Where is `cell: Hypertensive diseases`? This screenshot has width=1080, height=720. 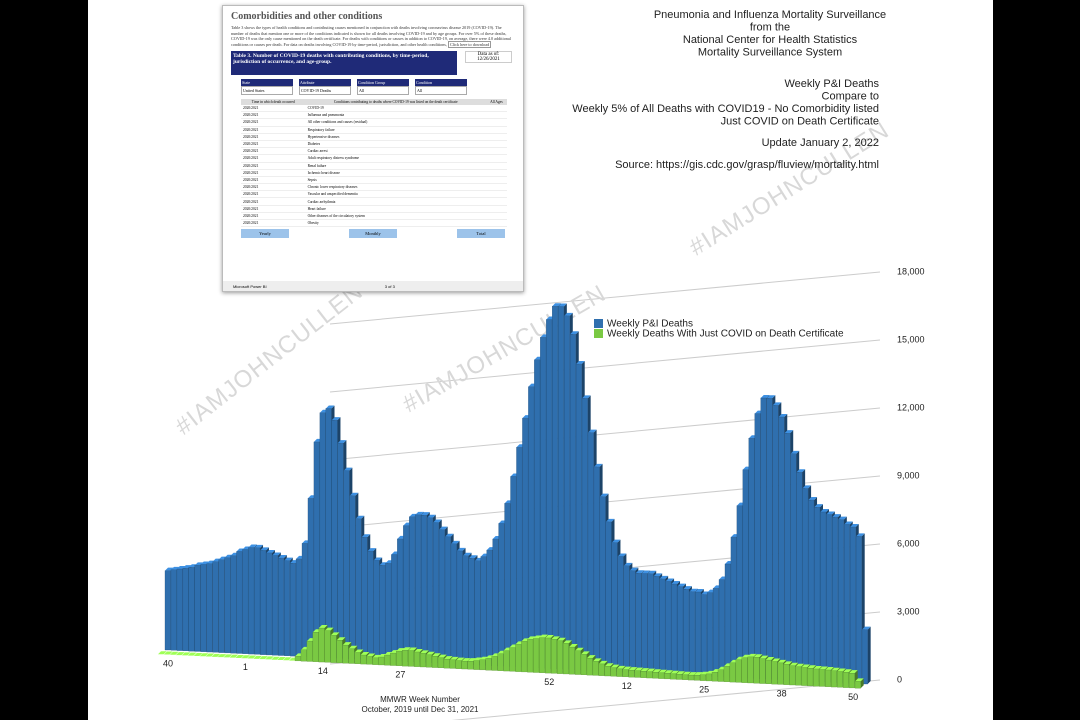
cell: Hypertensive diseases is located at coordinates (395, 137).